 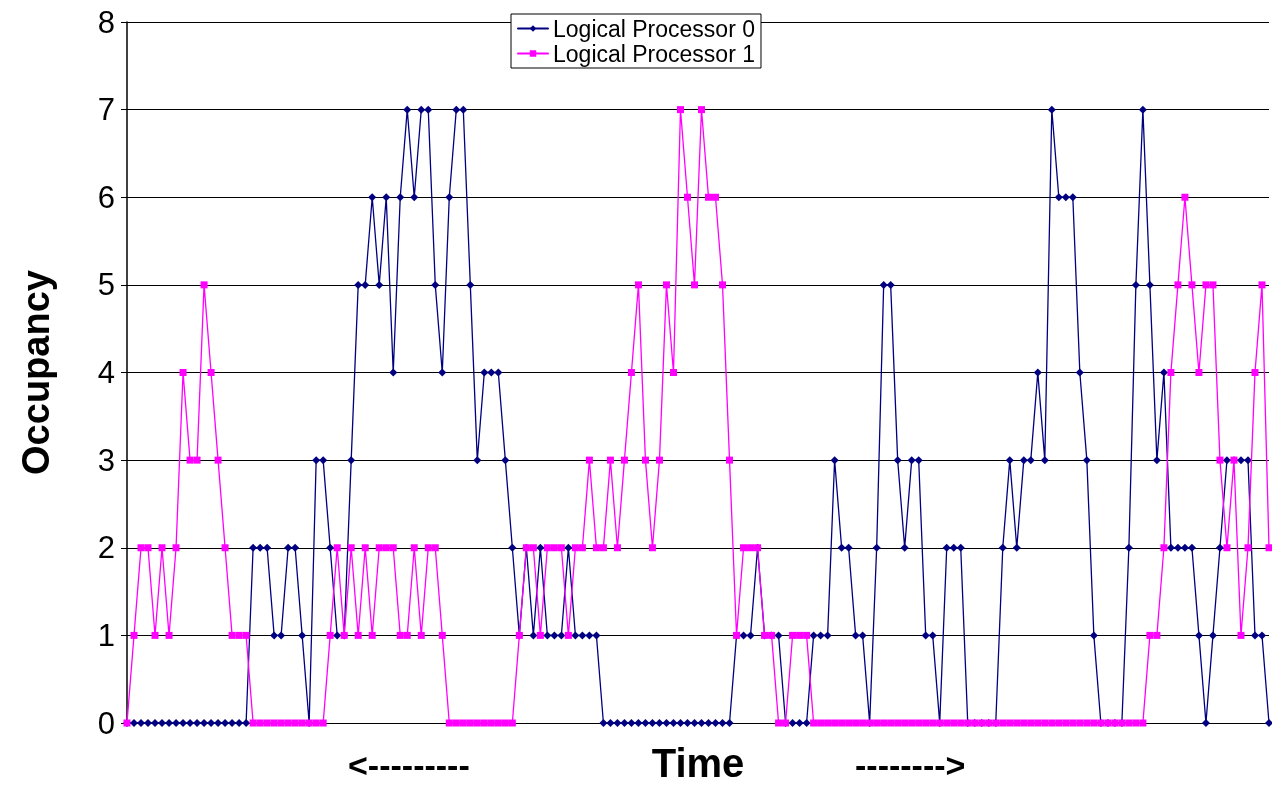 What do you see at coordinates (106, 110) in the screenshot?
I see `y-tick-label: 7` at bounding box center [106, 110].